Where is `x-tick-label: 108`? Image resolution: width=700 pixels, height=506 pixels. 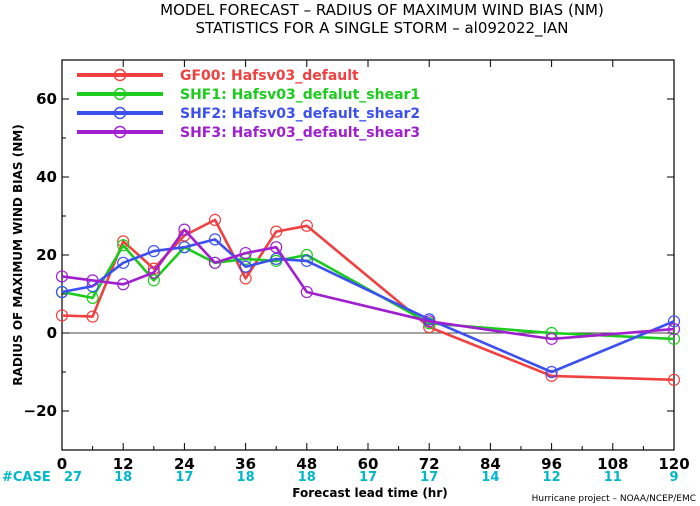 x-tick-label: 108 is located at coordinates (612, 464).